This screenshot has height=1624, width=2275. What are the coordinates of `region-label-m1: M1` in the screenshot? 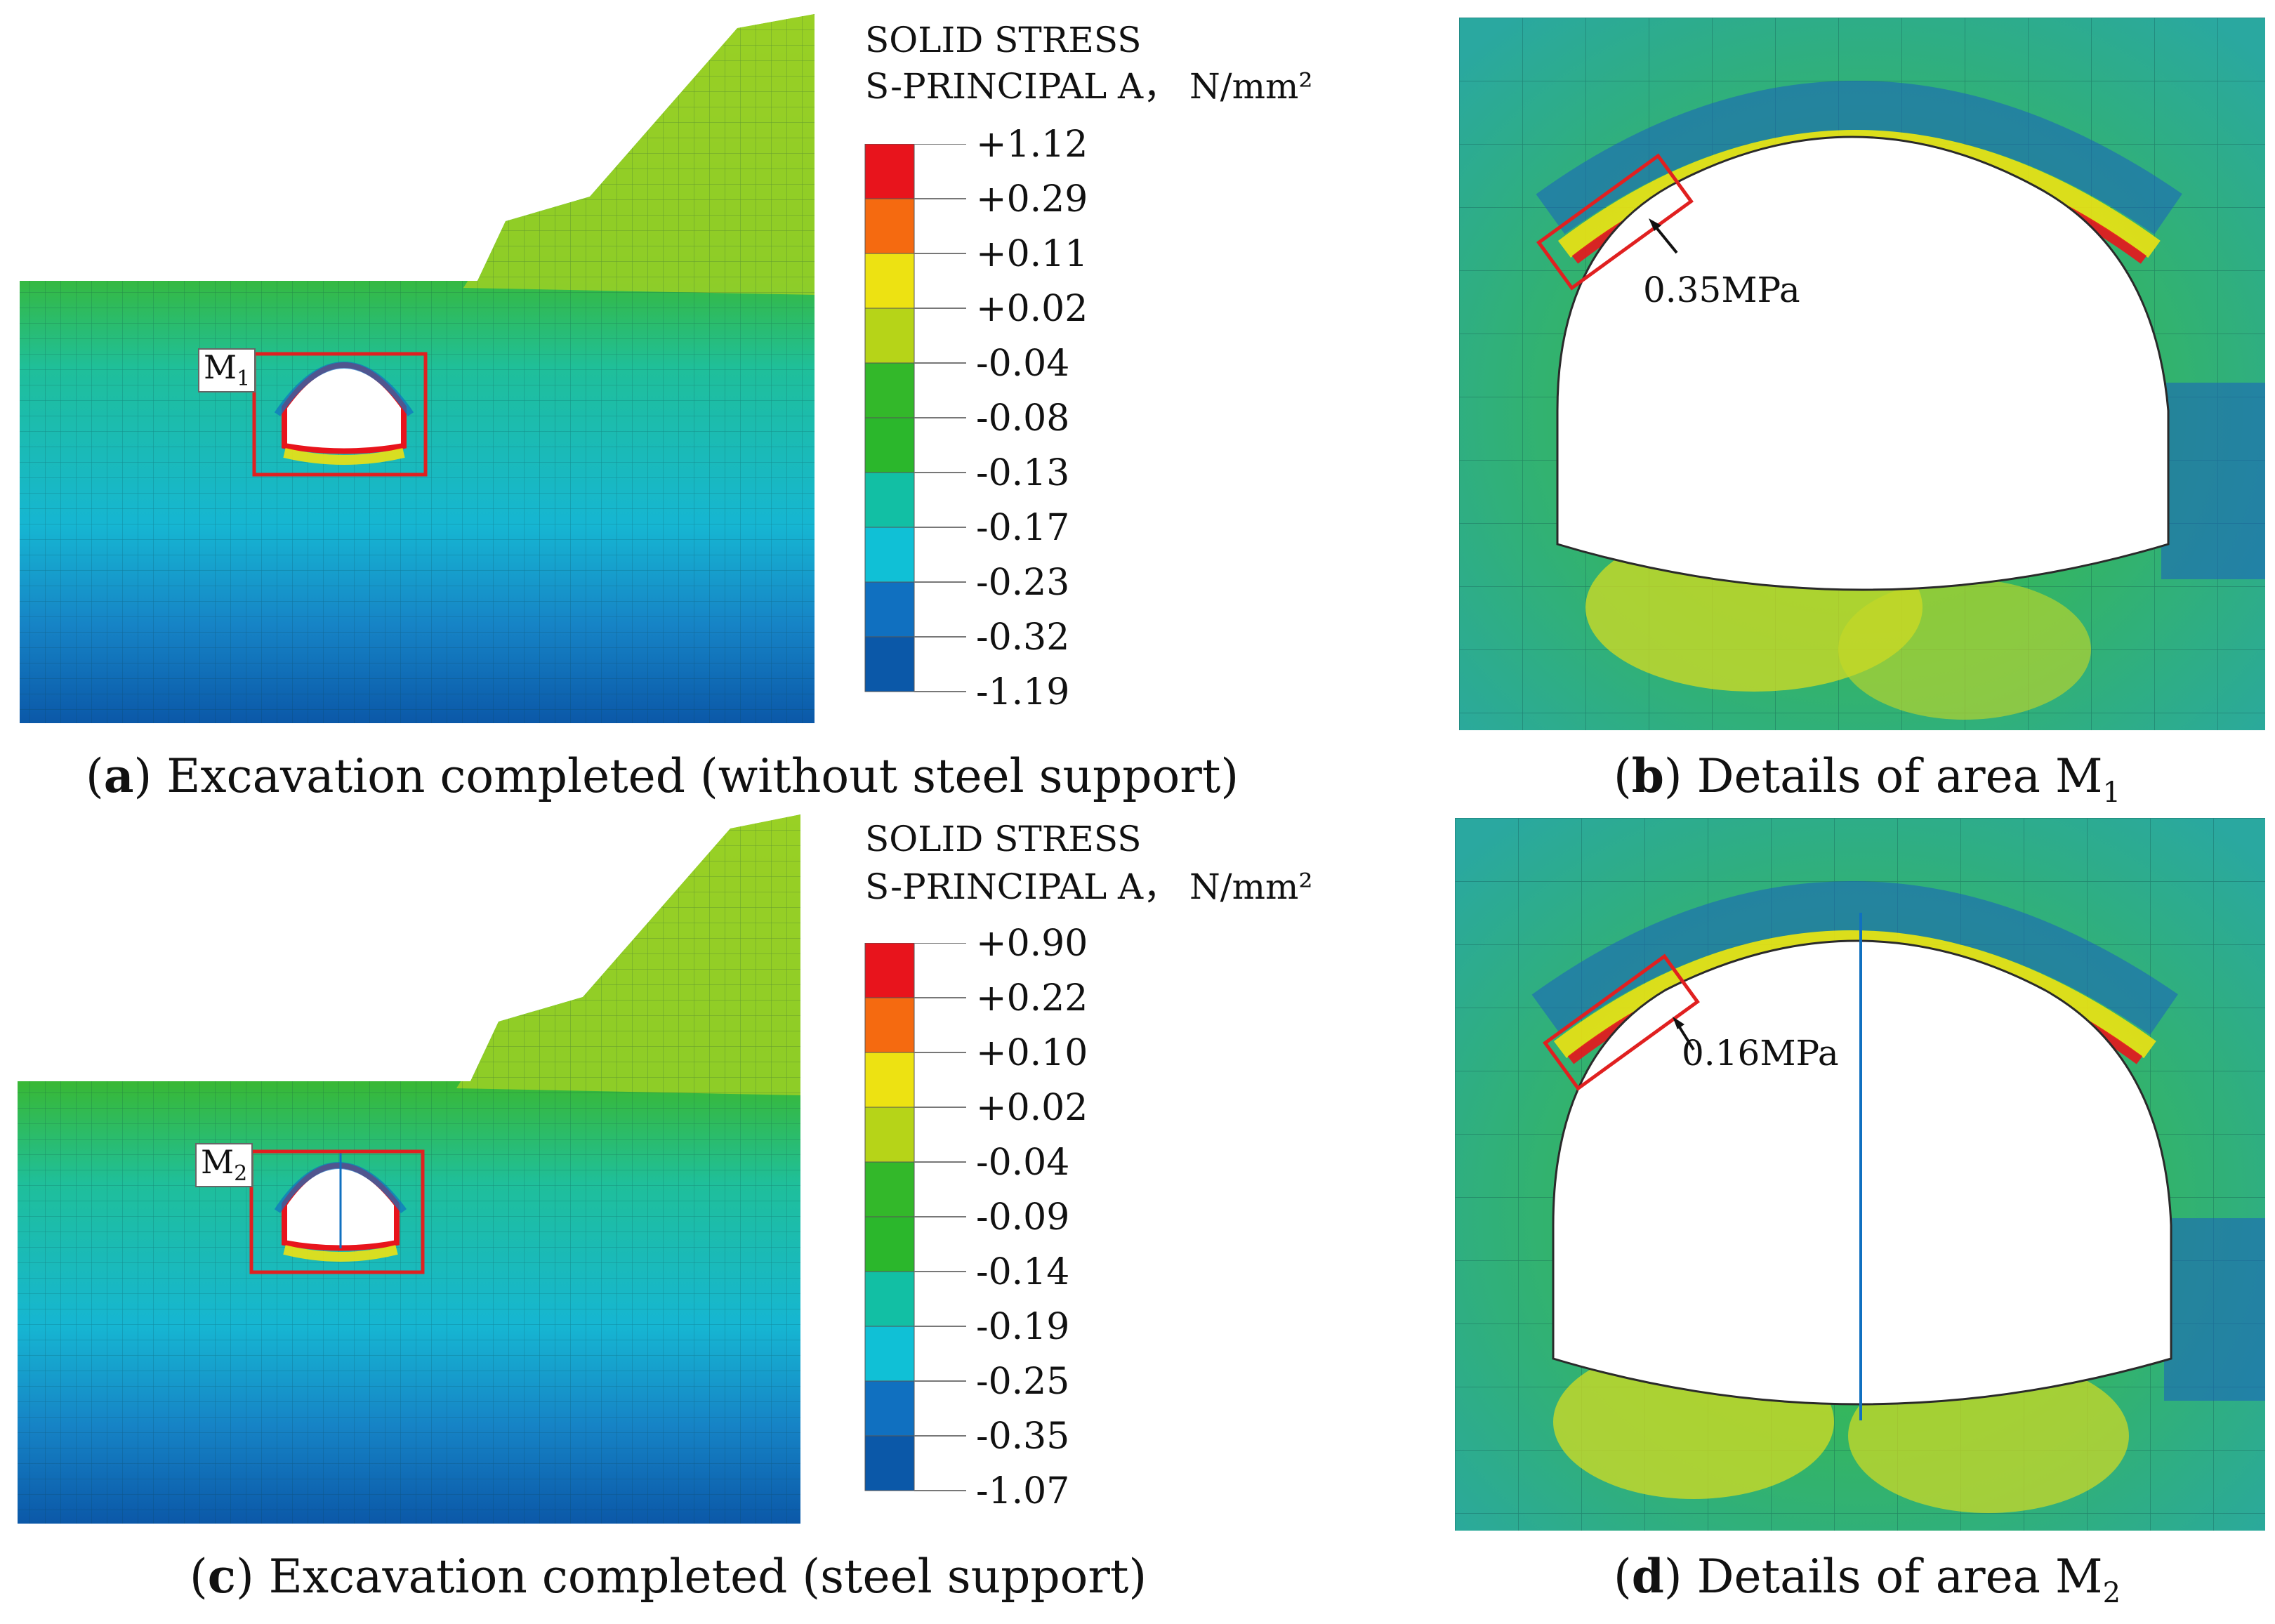 It's located at (227, 370).